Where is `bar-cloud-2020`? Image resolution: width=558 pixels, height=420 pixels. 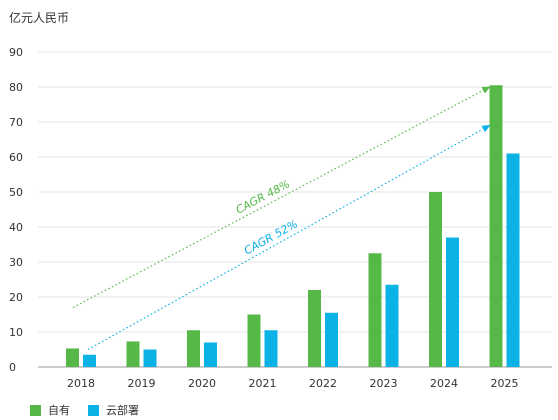 bar-cloud-2020 is located at coordinates (210, 354).